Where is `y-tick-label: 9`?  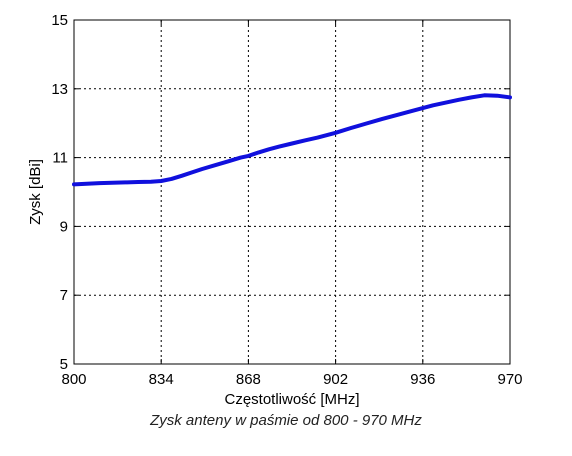
y-tick-label: 9 is located at coordinates (64, 226).